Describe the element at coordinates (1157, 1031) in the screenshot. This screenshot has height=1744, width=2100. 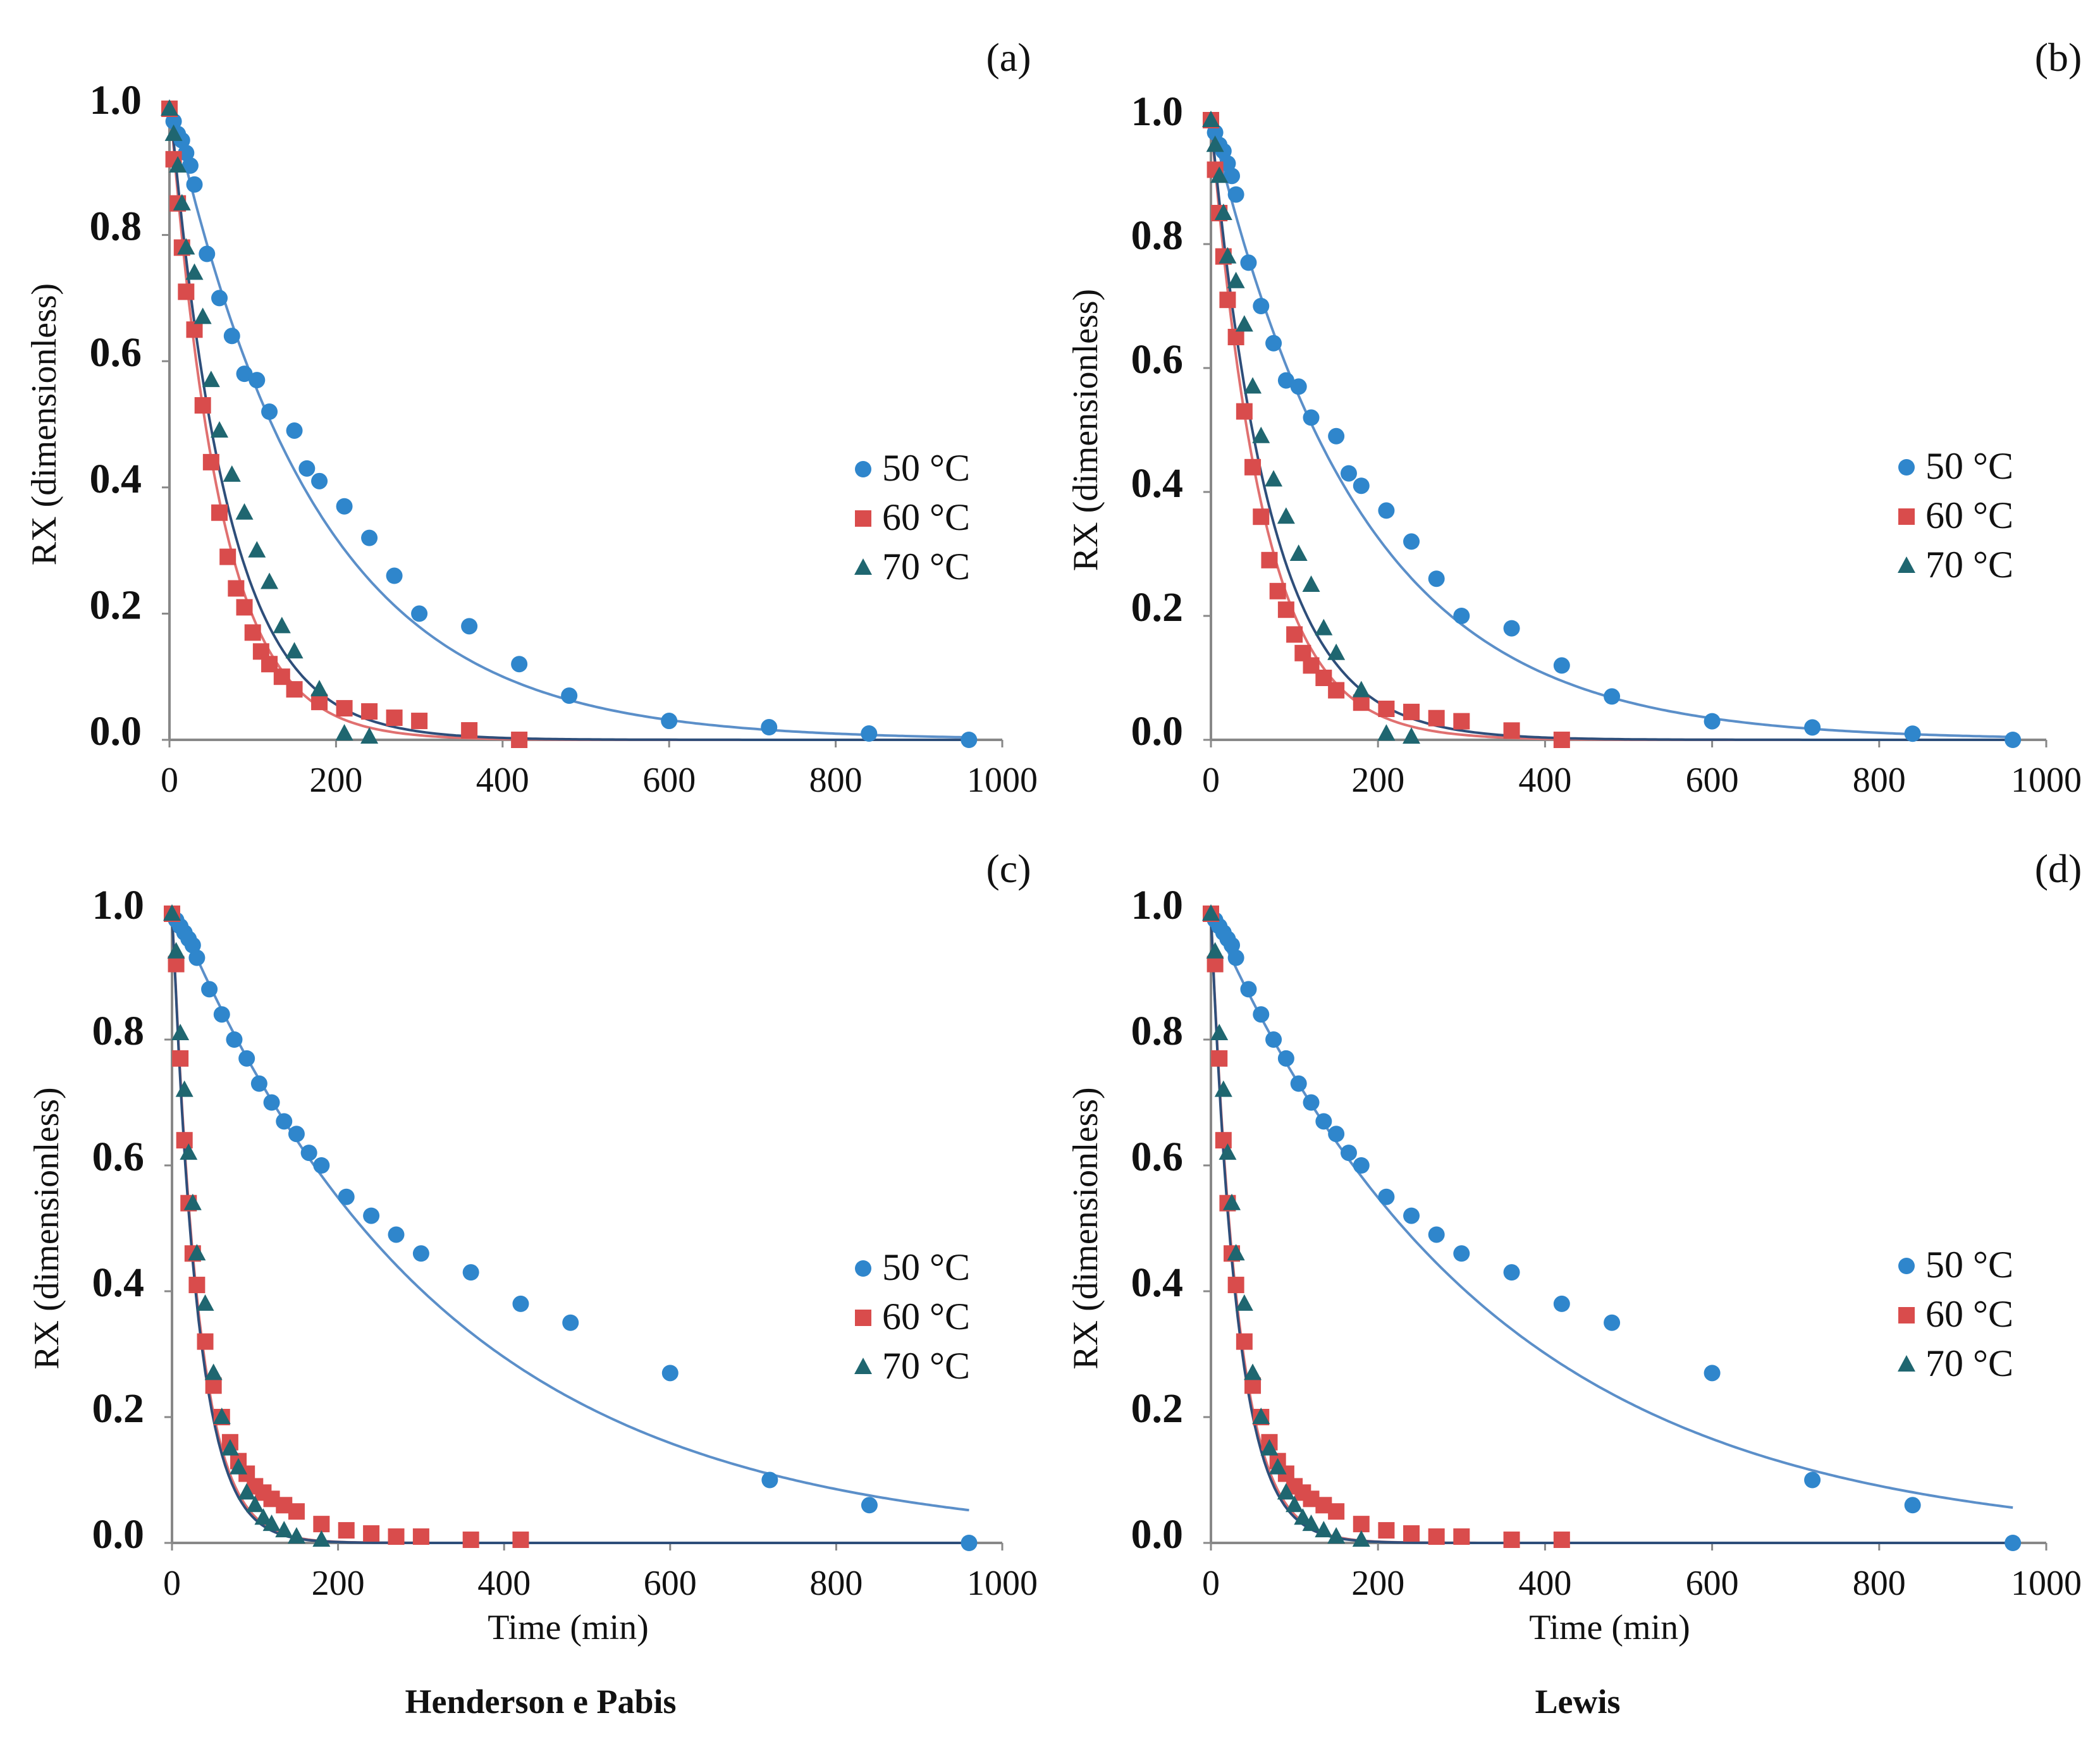
I see `y-tick-label: 0.8` at that location.